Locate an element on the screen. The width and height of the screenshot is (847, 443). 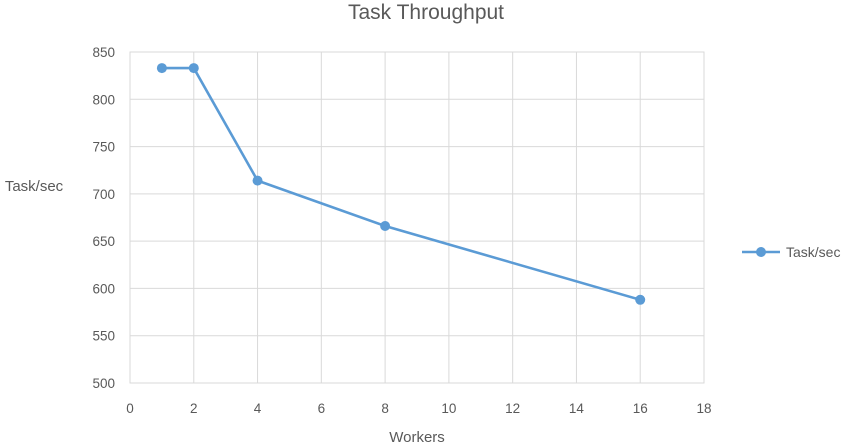
x-tick-label: 10 is located at coordinates (448, 408).